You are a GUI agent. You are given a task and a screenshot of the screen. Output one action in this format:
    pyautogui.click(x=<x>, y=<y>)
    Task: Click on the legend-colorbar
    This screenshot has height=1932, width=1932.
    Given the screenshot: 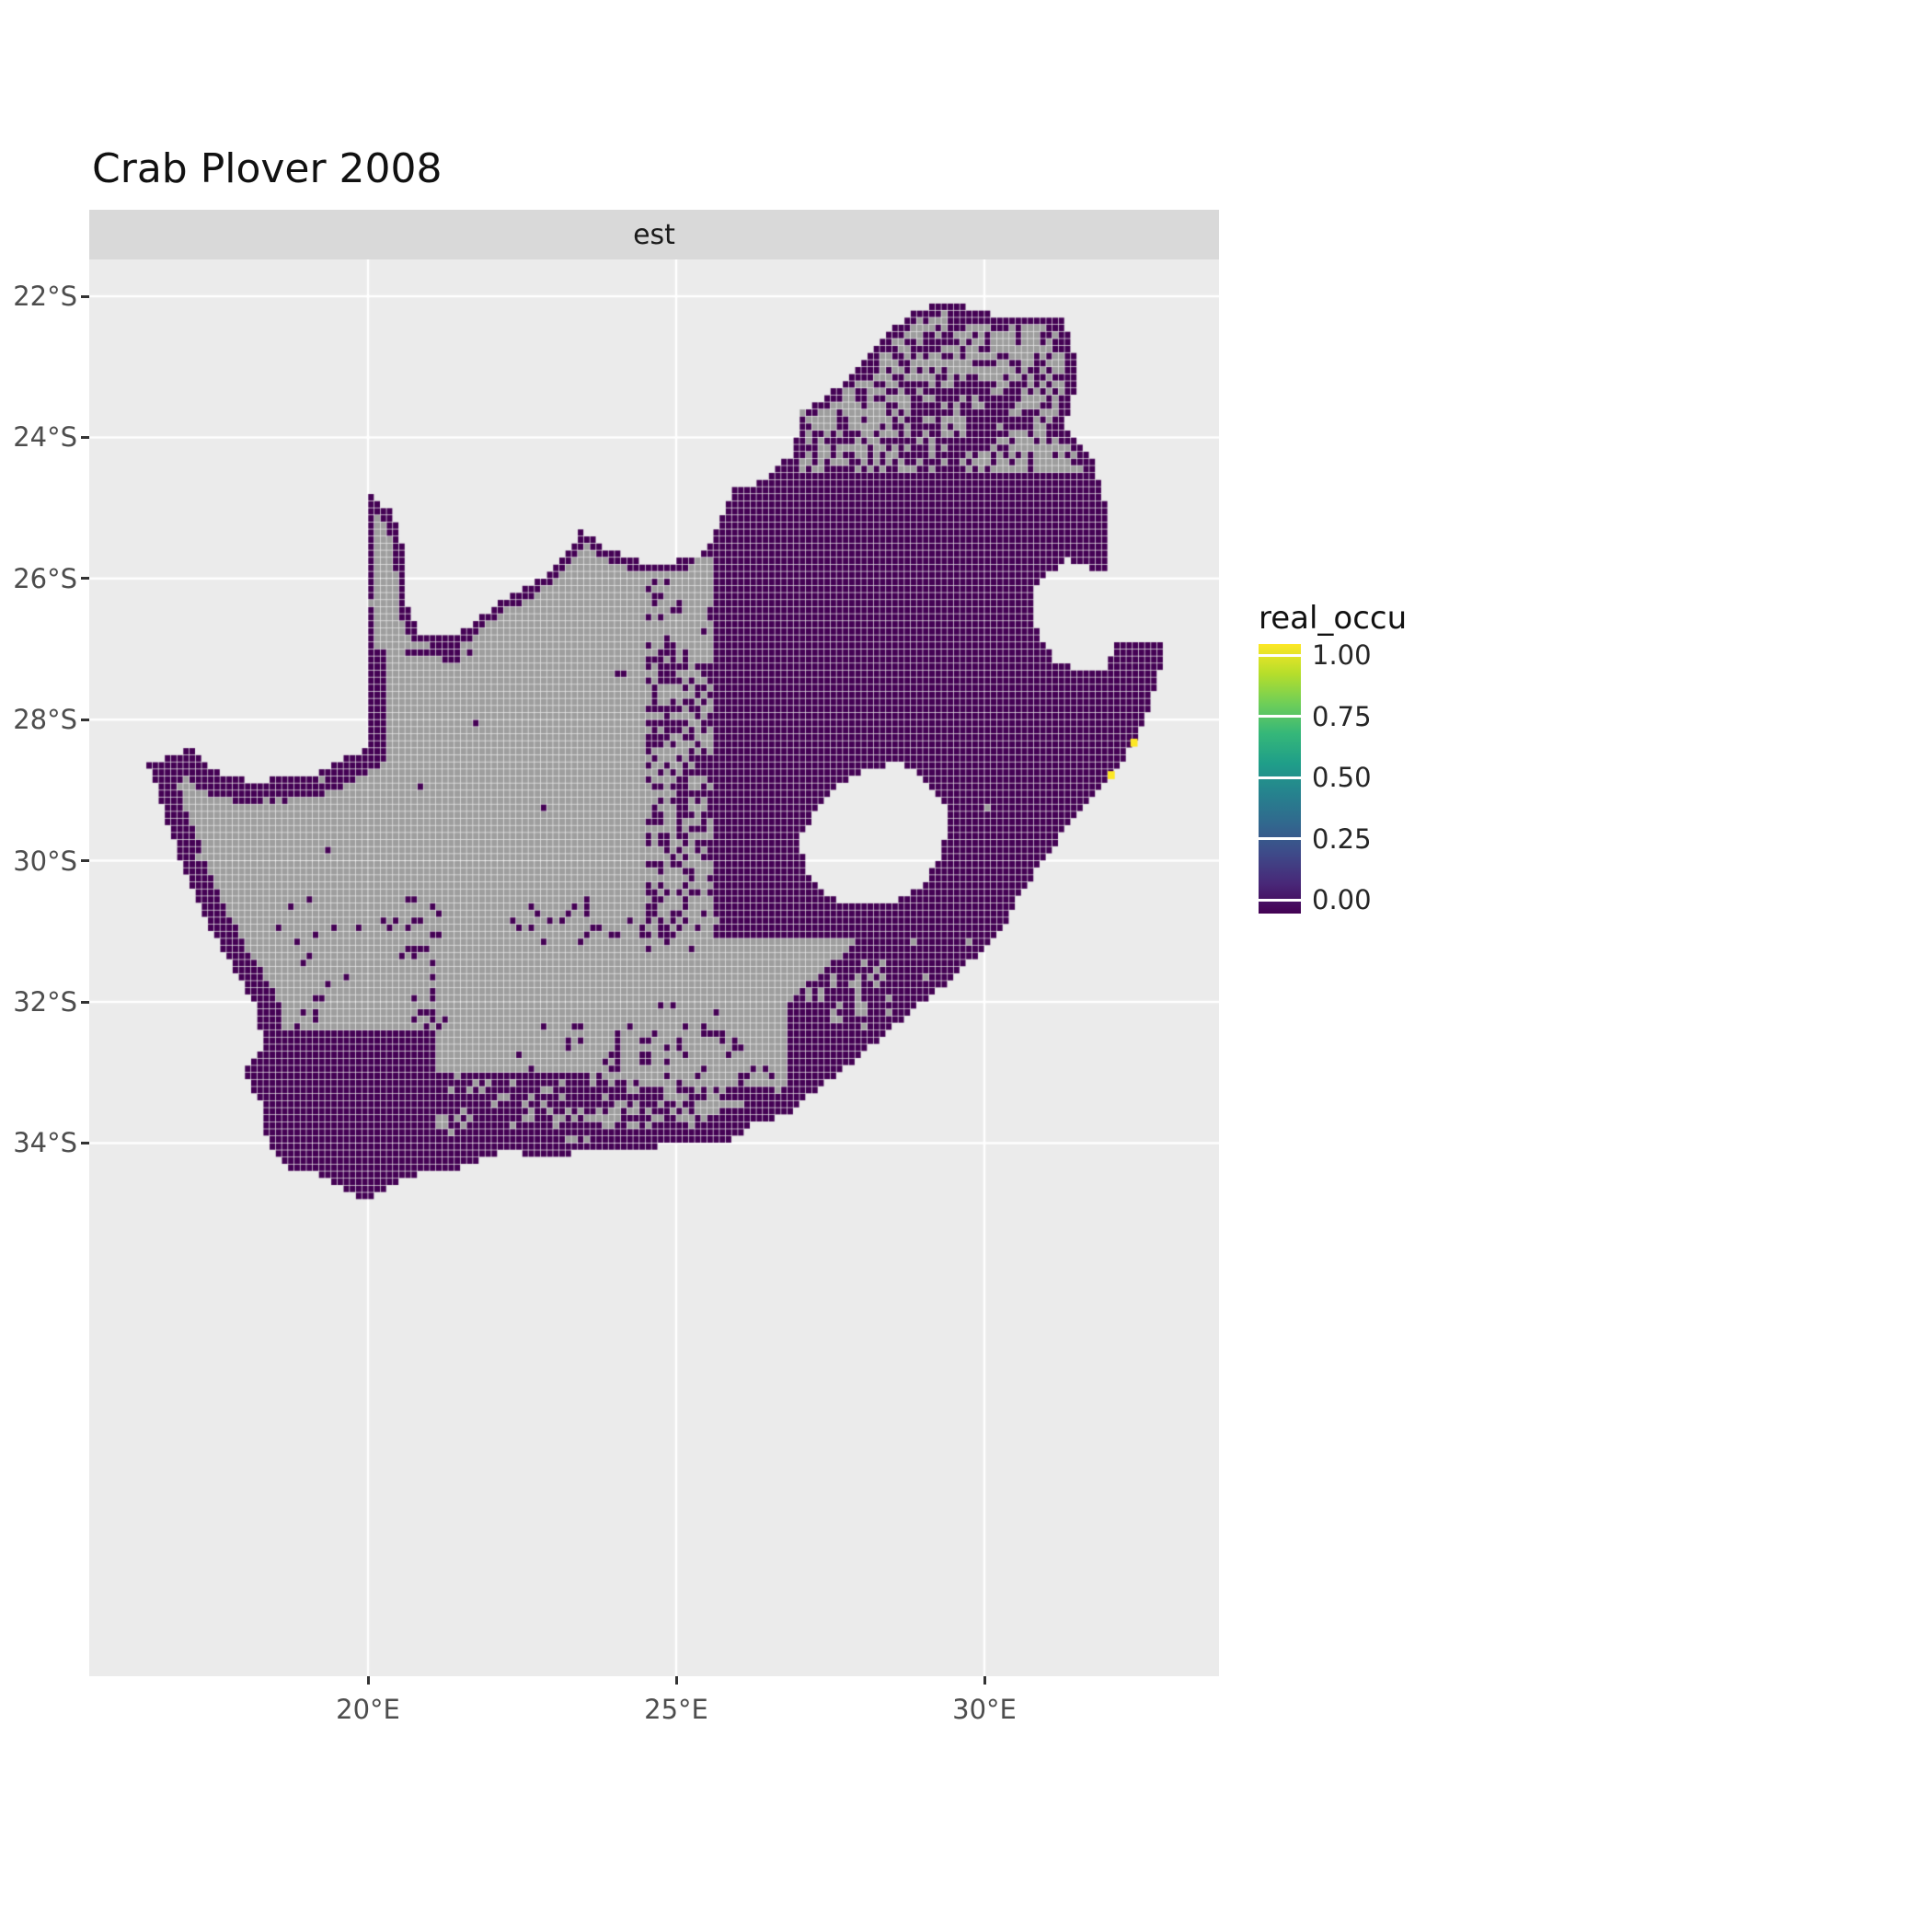 What is the action you would take?
    pyautogui.click(x=1280, y=779)
    